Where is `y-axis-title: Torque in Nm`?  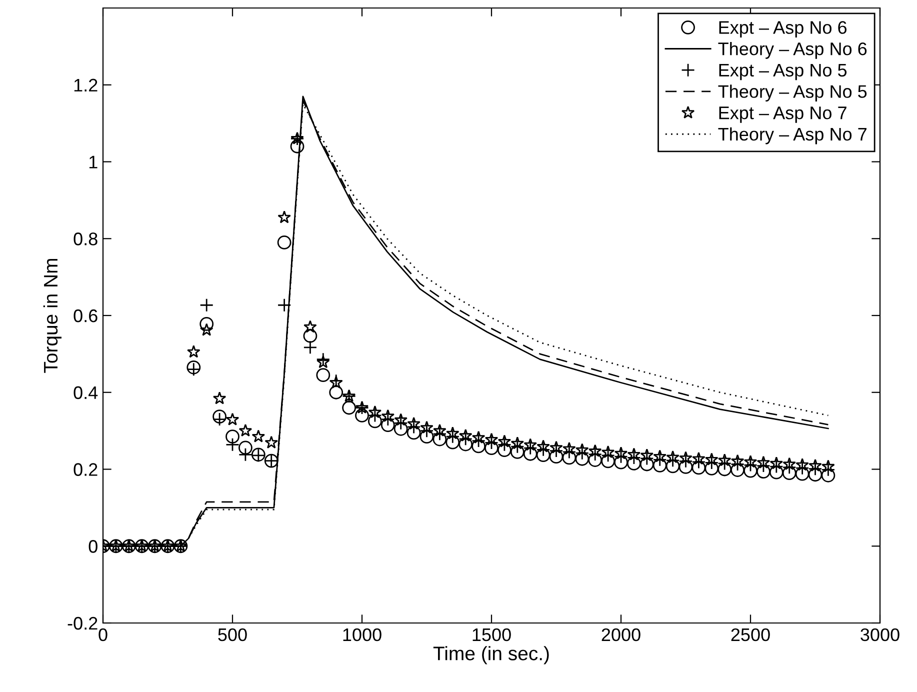
y-axis-title: Torque in Nm is located at coordinates (52, 315).